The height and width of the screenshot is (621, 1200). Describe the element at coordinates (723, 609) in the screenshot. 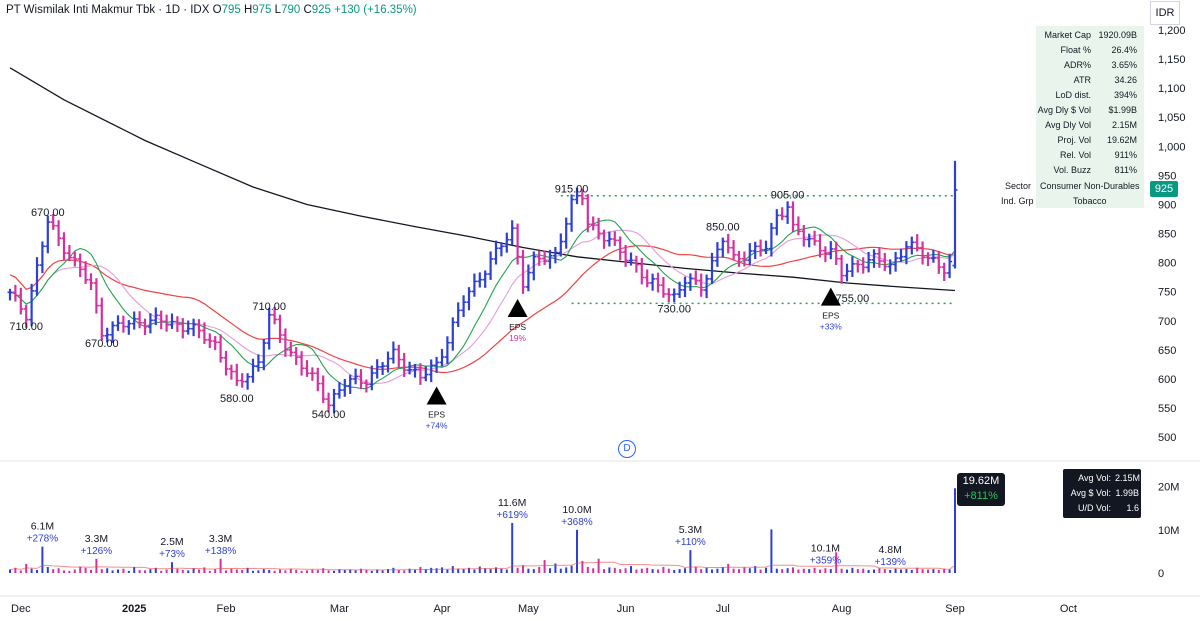

I see `time-tick-label: Jul` at that location.